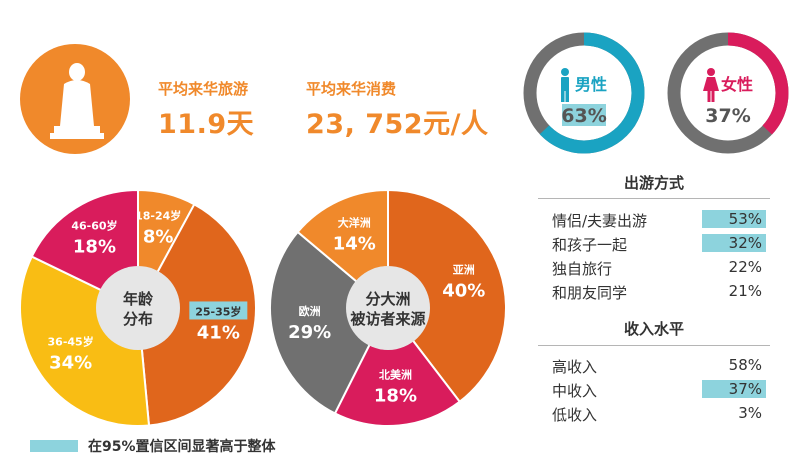  I want to click on row-value: 53%, so click(734, 219).